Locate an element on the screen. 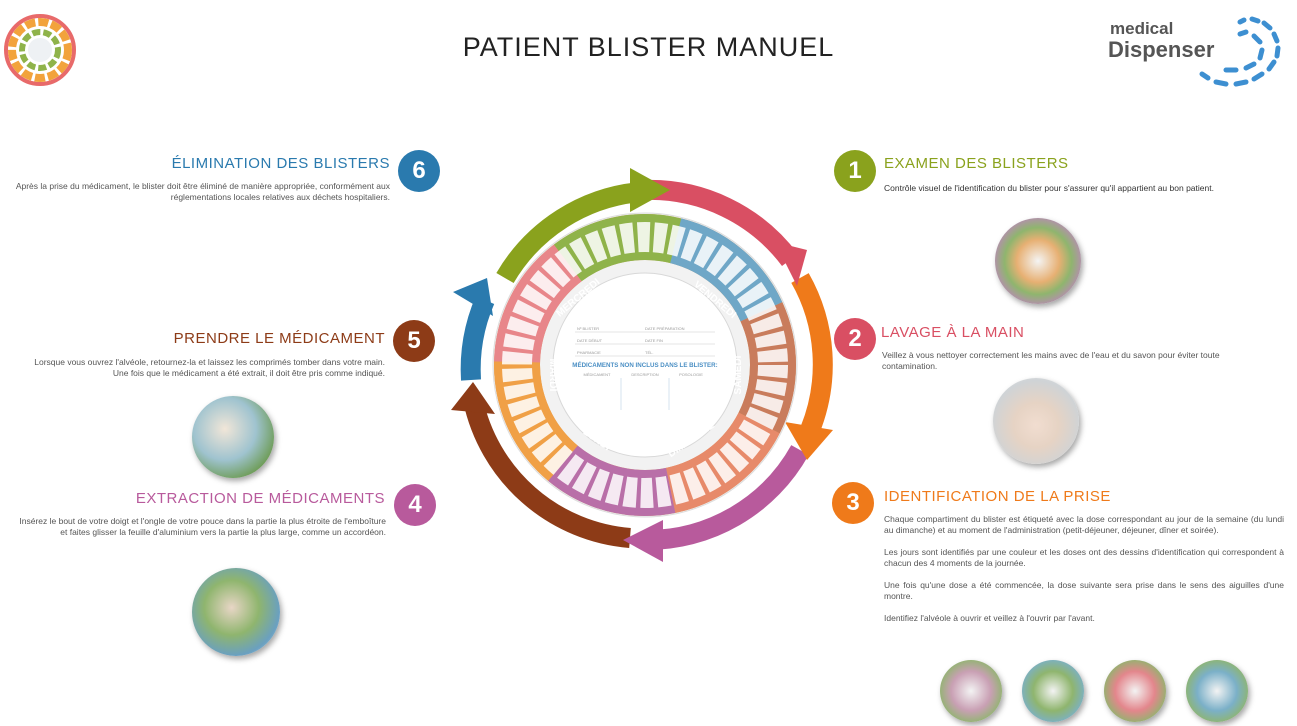 Image resolution: width=1297 pixels, height=726 pixels. center-col-3: POSOLOGIE is located at coordinates (691, 374).